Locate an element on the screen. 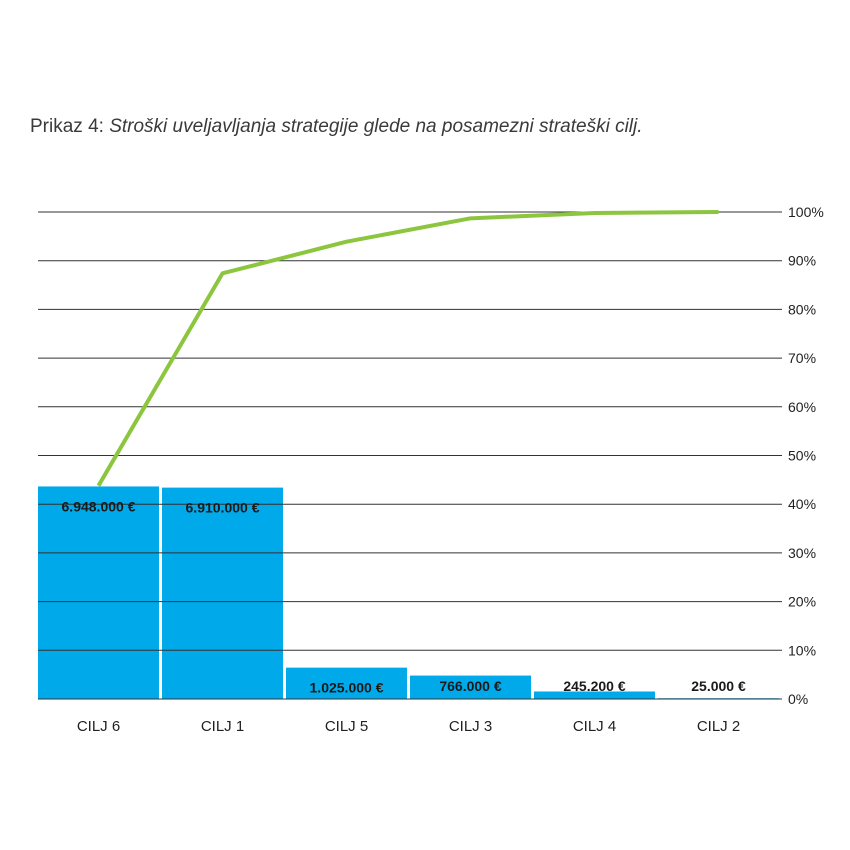 This screenshot has width=850, height=850. y-tick-label: 50% is located at coordinates (802, 456).